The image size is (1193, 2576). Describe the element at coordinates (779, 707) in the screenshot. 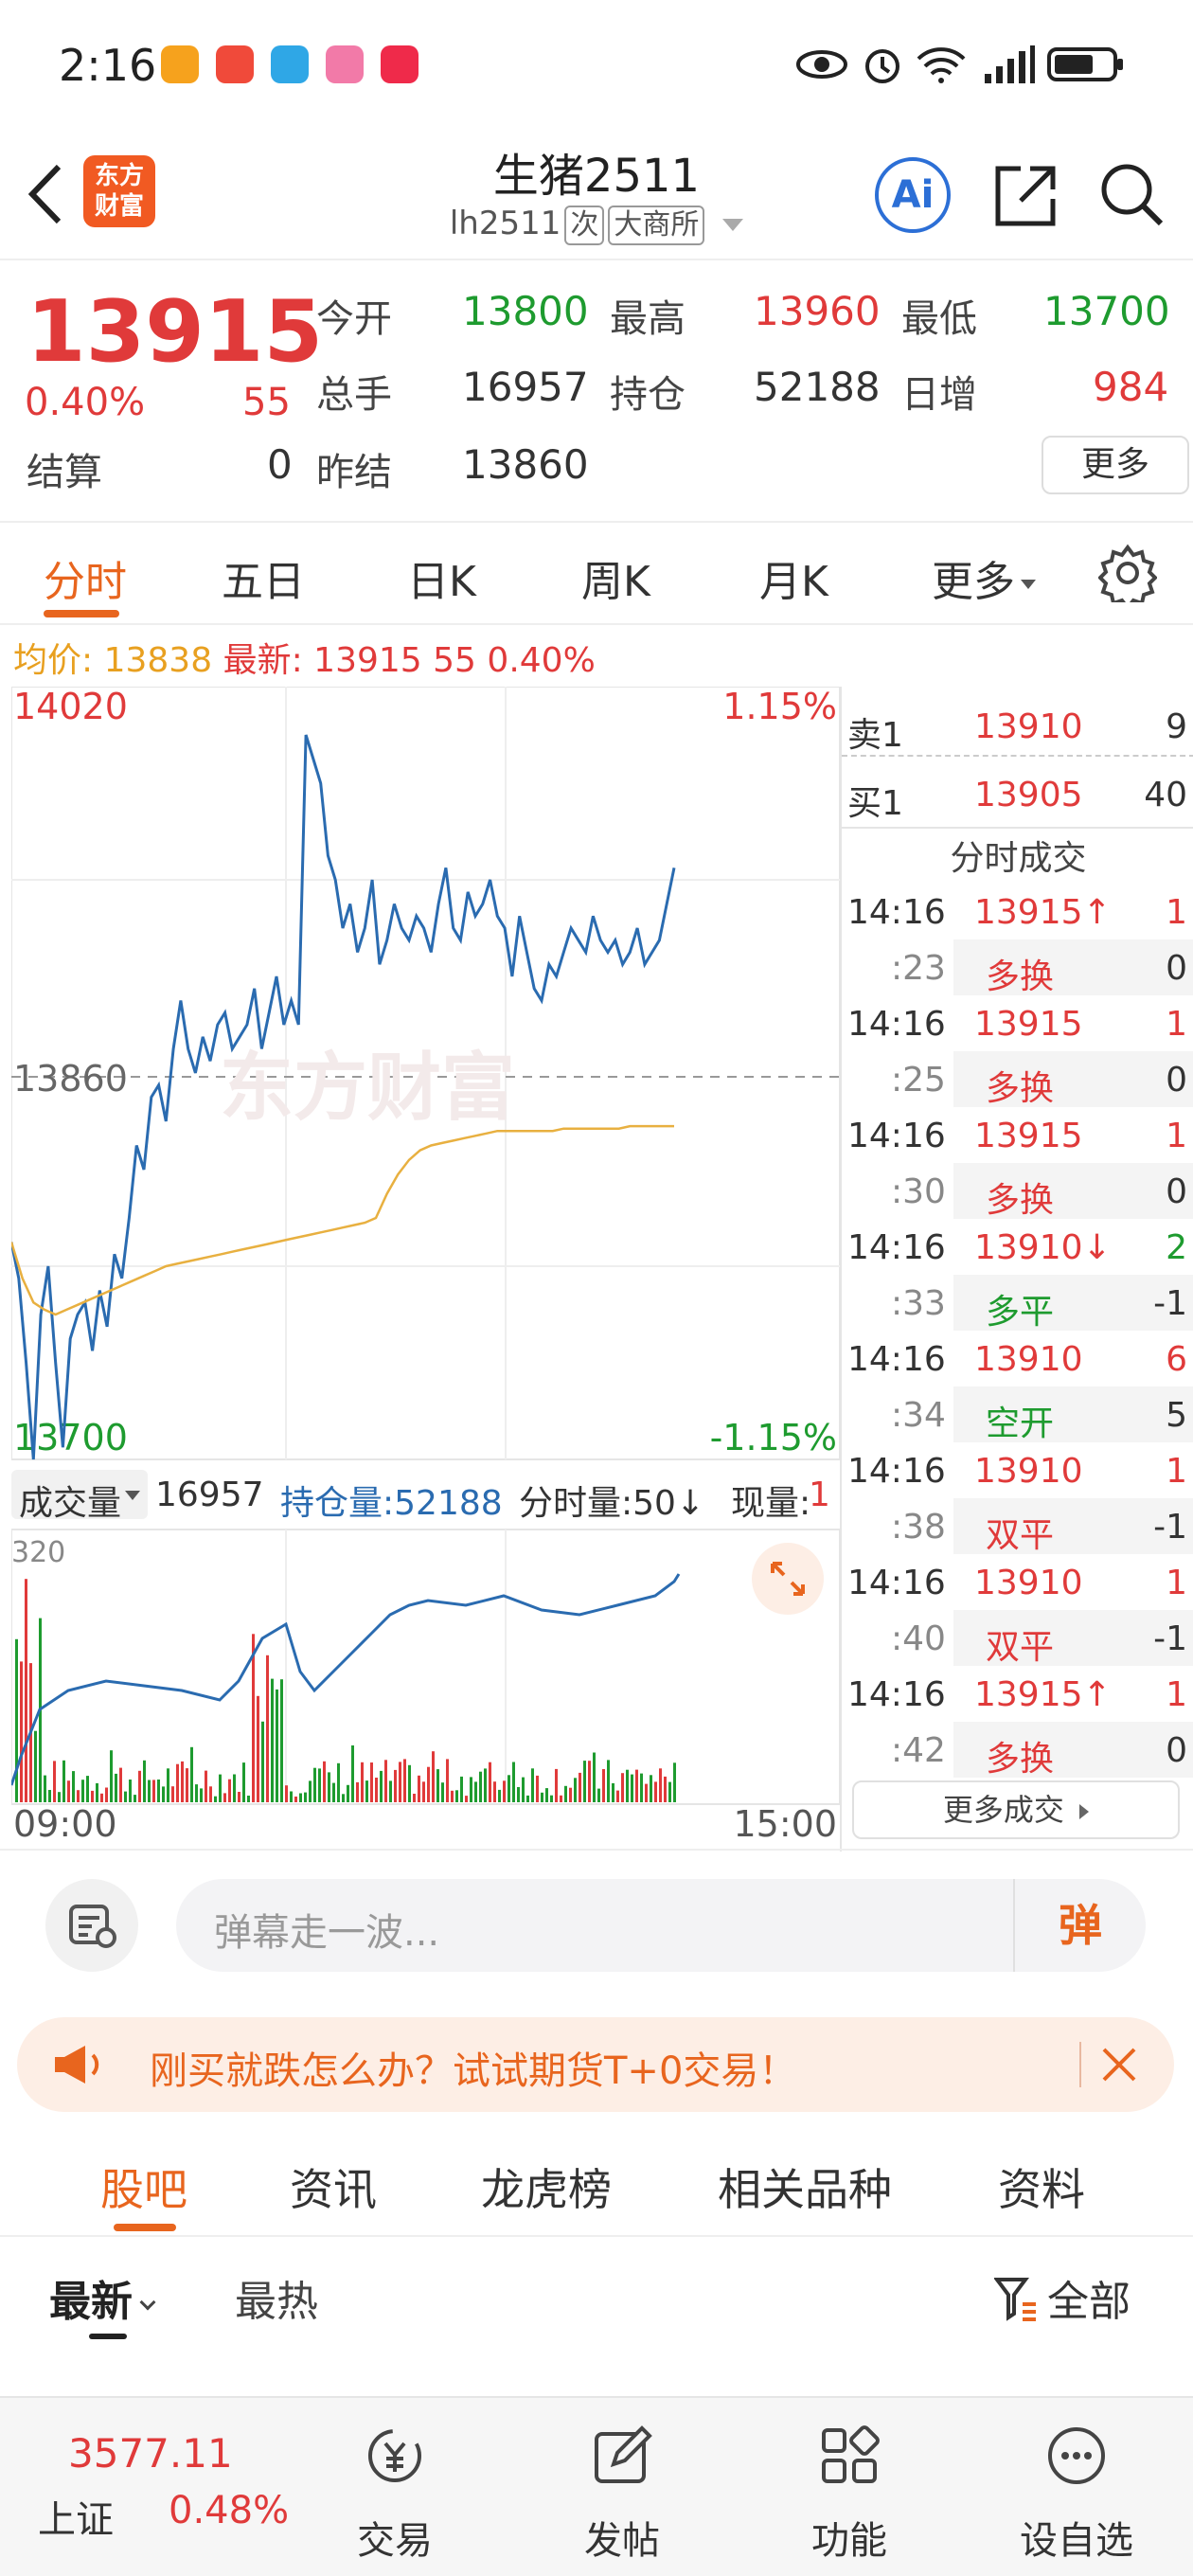

I see `pct-top-label: 1.15%` at that location.